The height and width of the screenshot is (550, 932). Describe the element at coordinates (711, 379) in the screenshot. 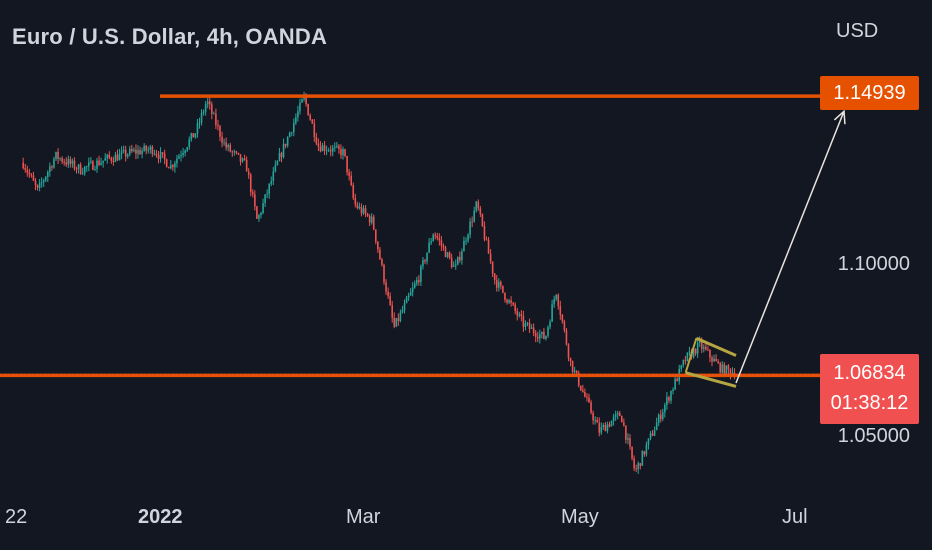

I see `flag-lower-line` at that location.